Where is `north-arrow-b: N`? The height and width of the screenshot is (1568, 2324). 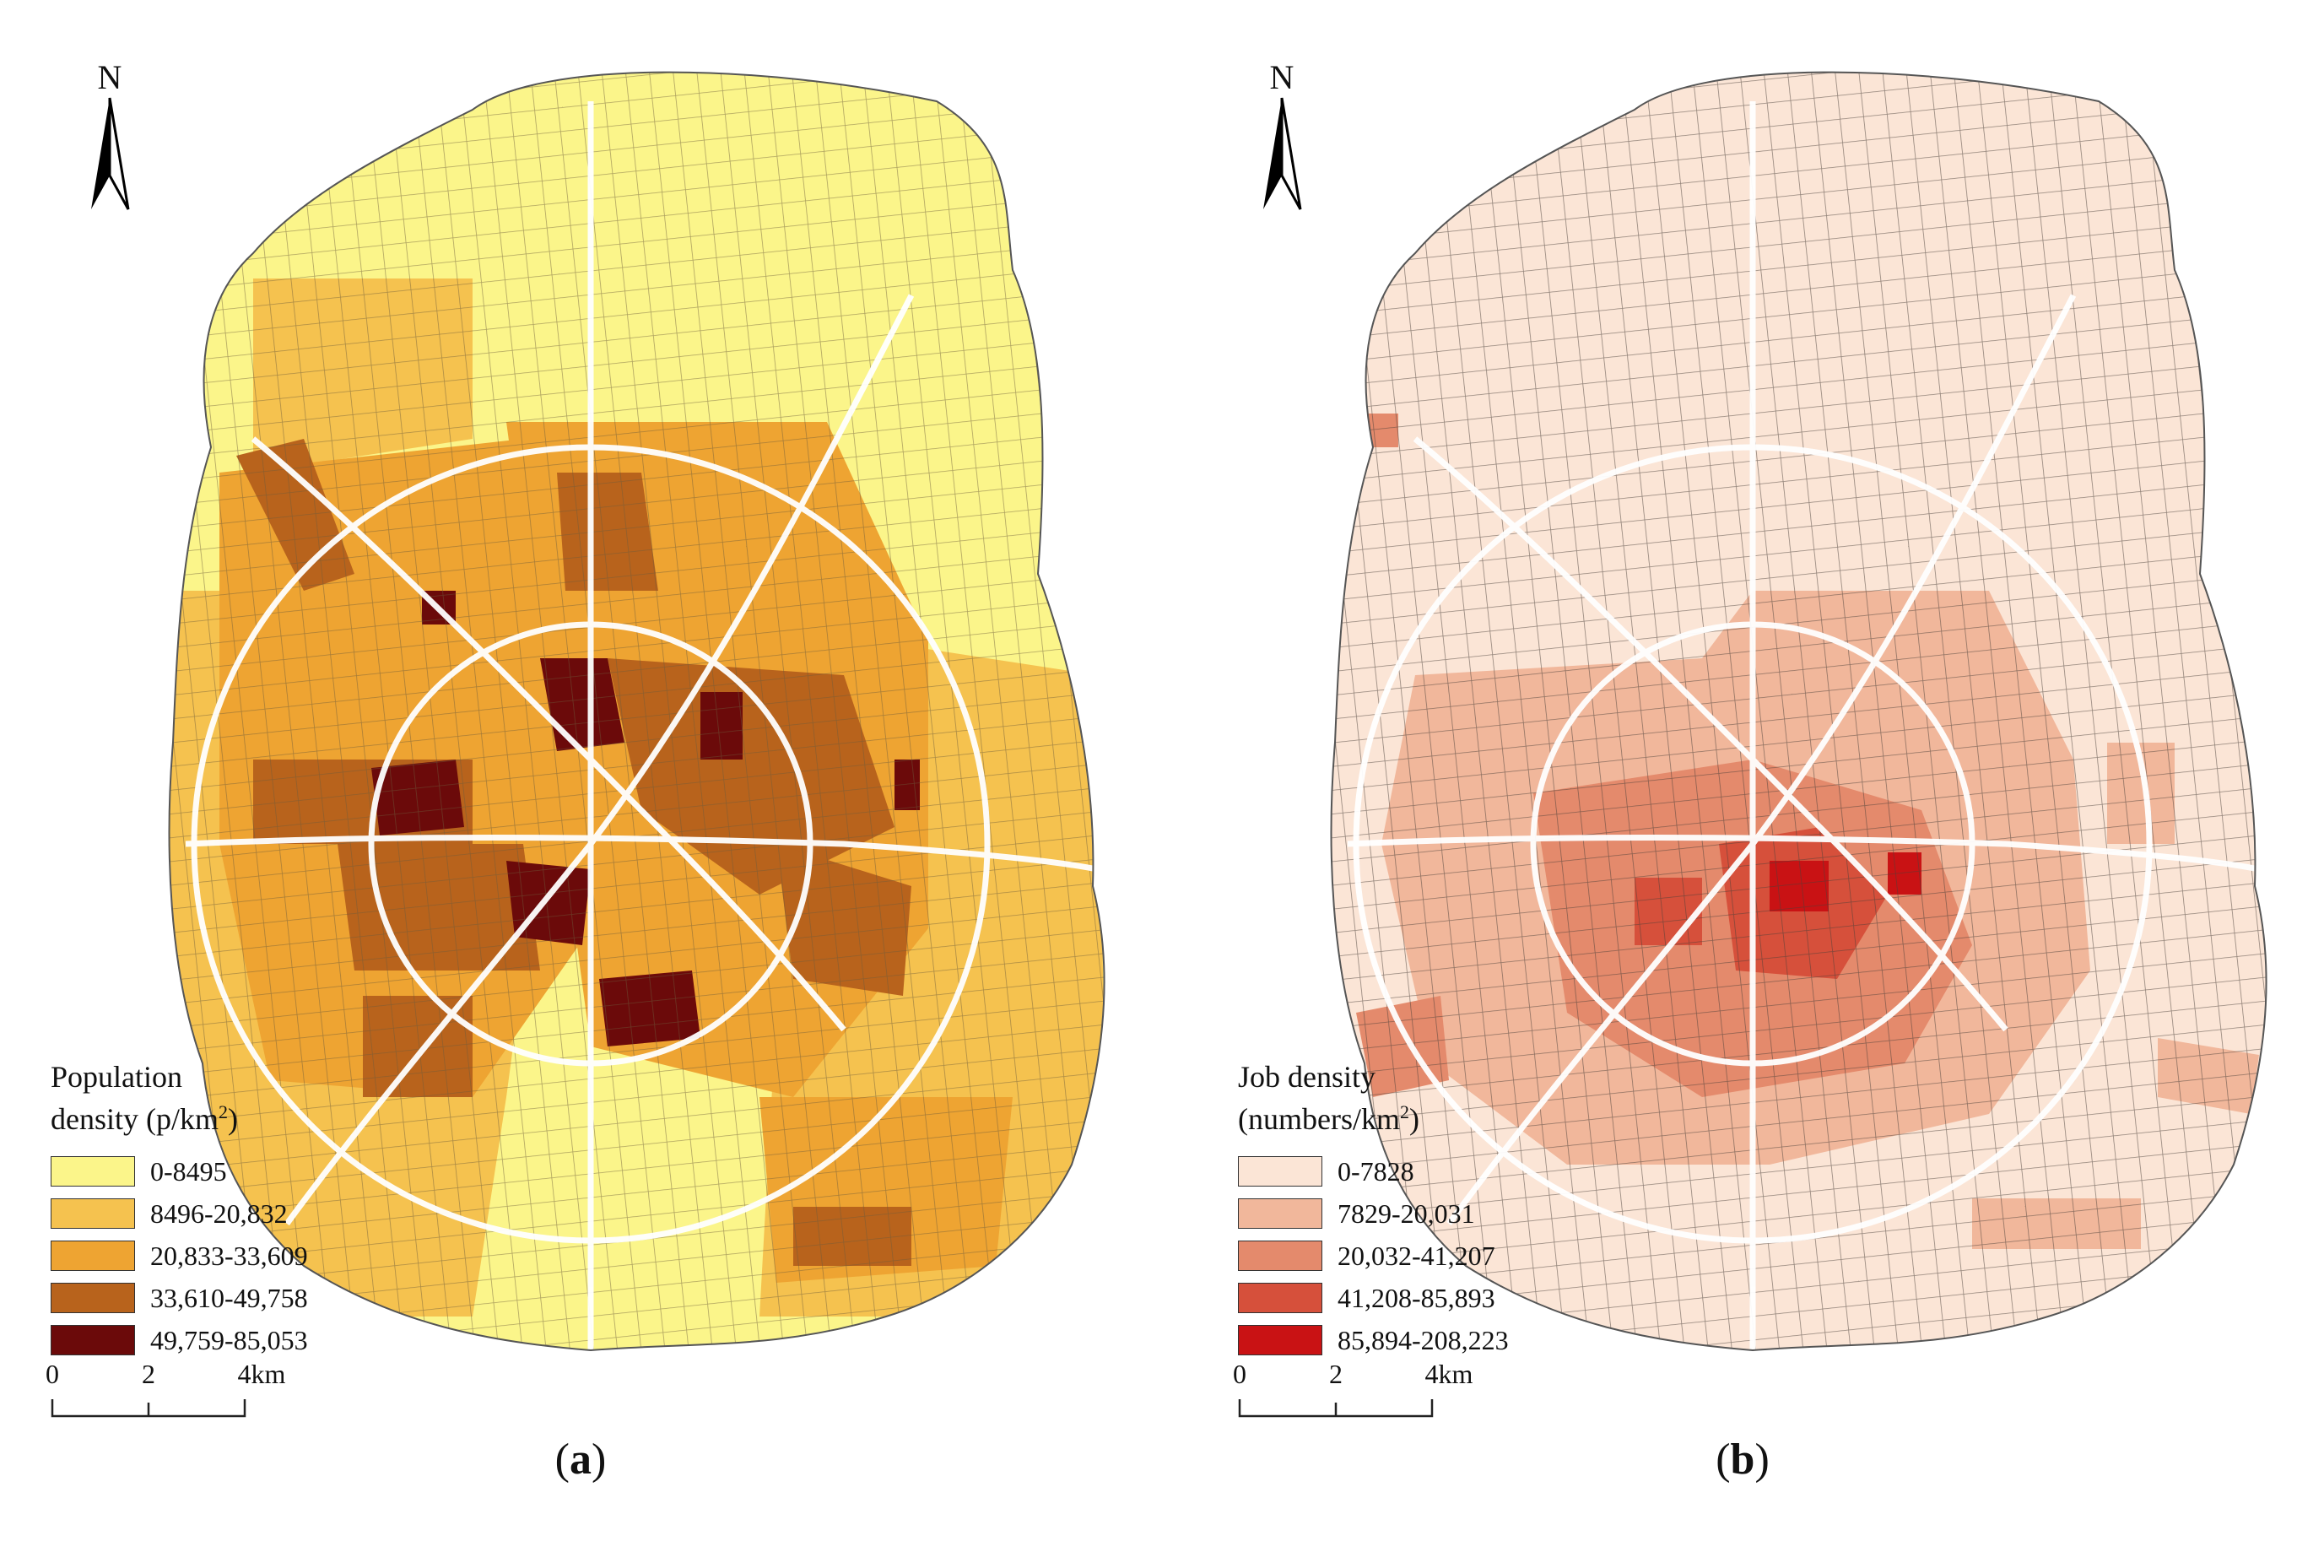
north-arrow-b: N is located at coordinates (1282, 139).